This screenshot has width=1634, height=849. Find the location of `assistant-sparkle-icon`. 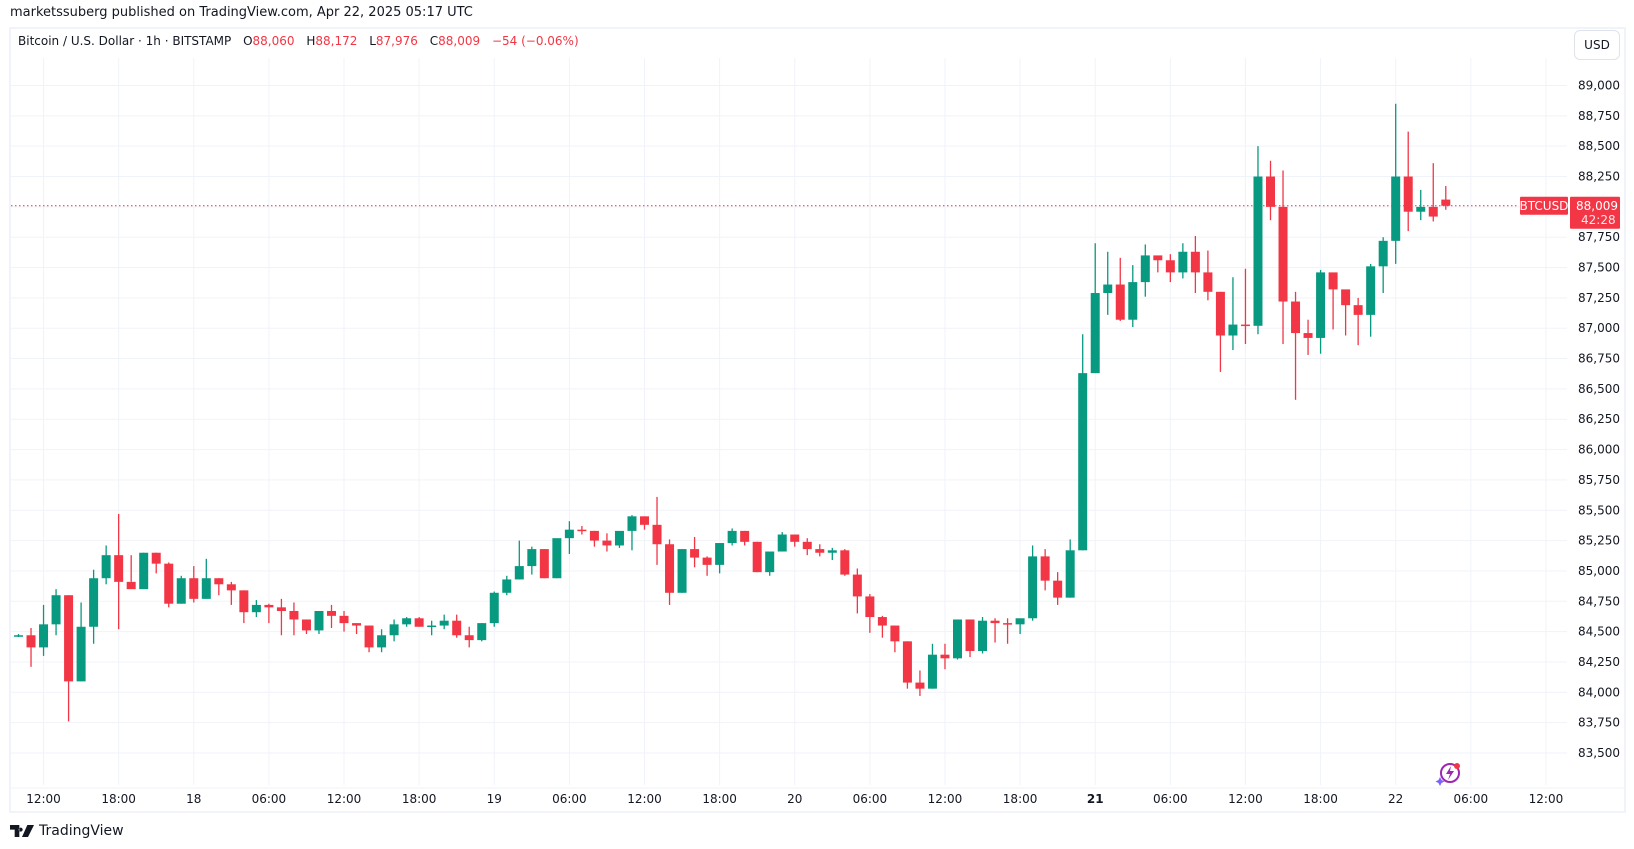

assistant-sparkle-icon is located at coordinates (1448, 774).